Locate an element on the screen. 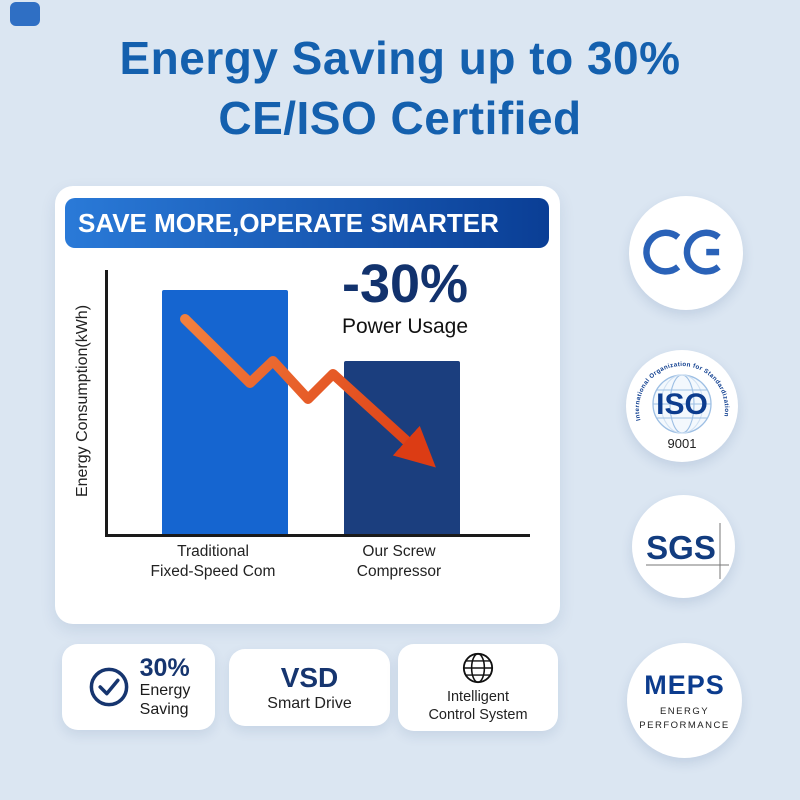  feature-line: Energy is located at coordinates (165, 690).